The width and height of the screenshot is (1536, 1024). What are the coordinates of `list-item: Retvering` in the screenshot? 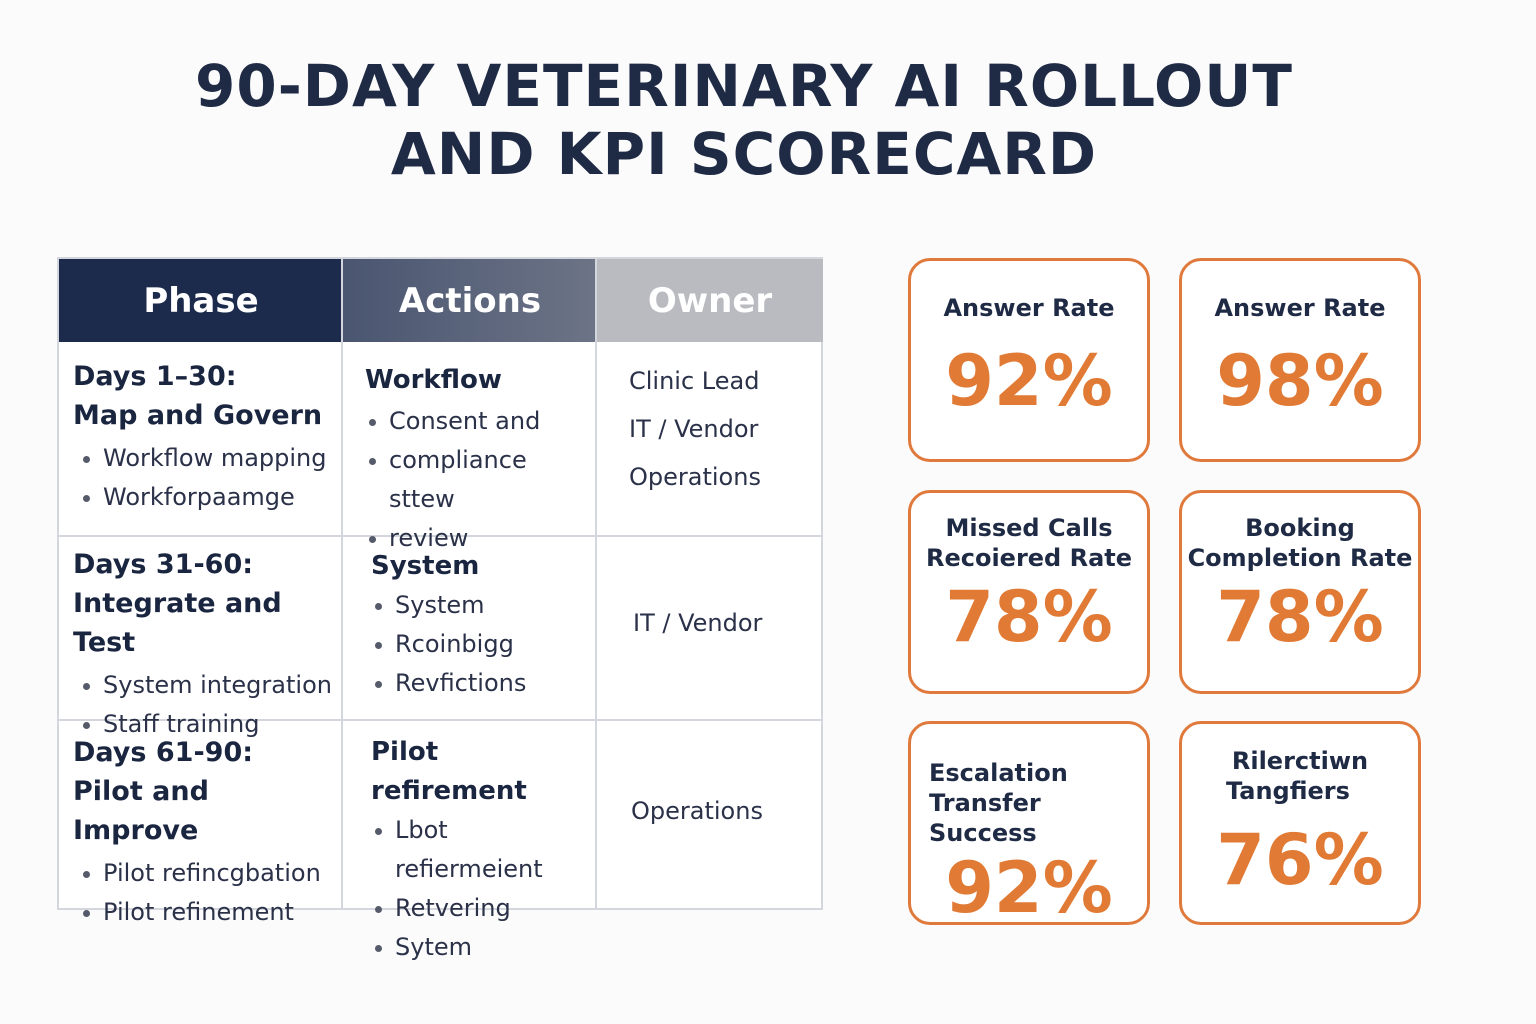 It's located at (482, 908).